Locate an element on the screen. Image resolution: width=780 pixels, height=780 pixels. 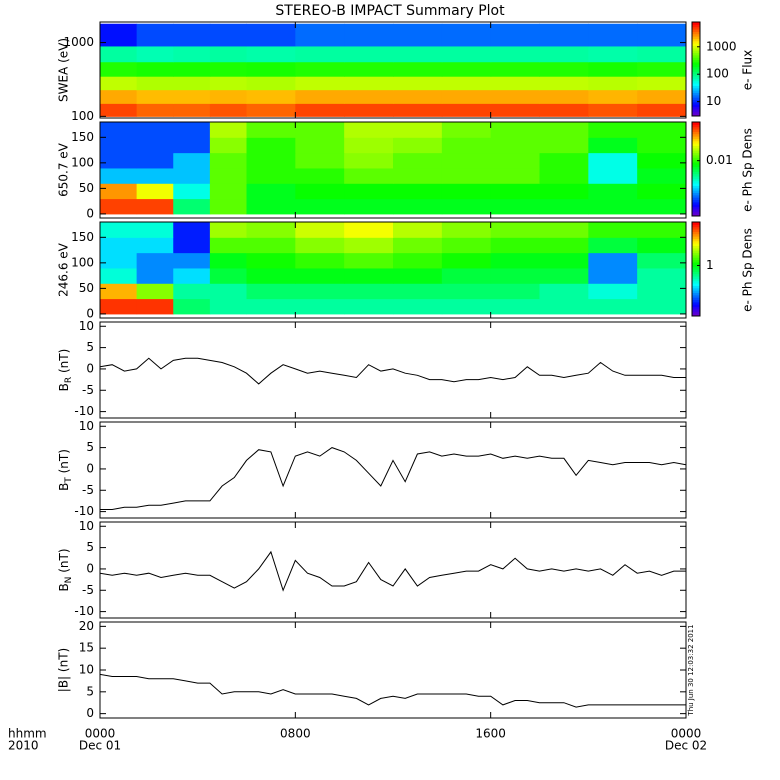
colorbar-frame is located at coordinates (696, 269).